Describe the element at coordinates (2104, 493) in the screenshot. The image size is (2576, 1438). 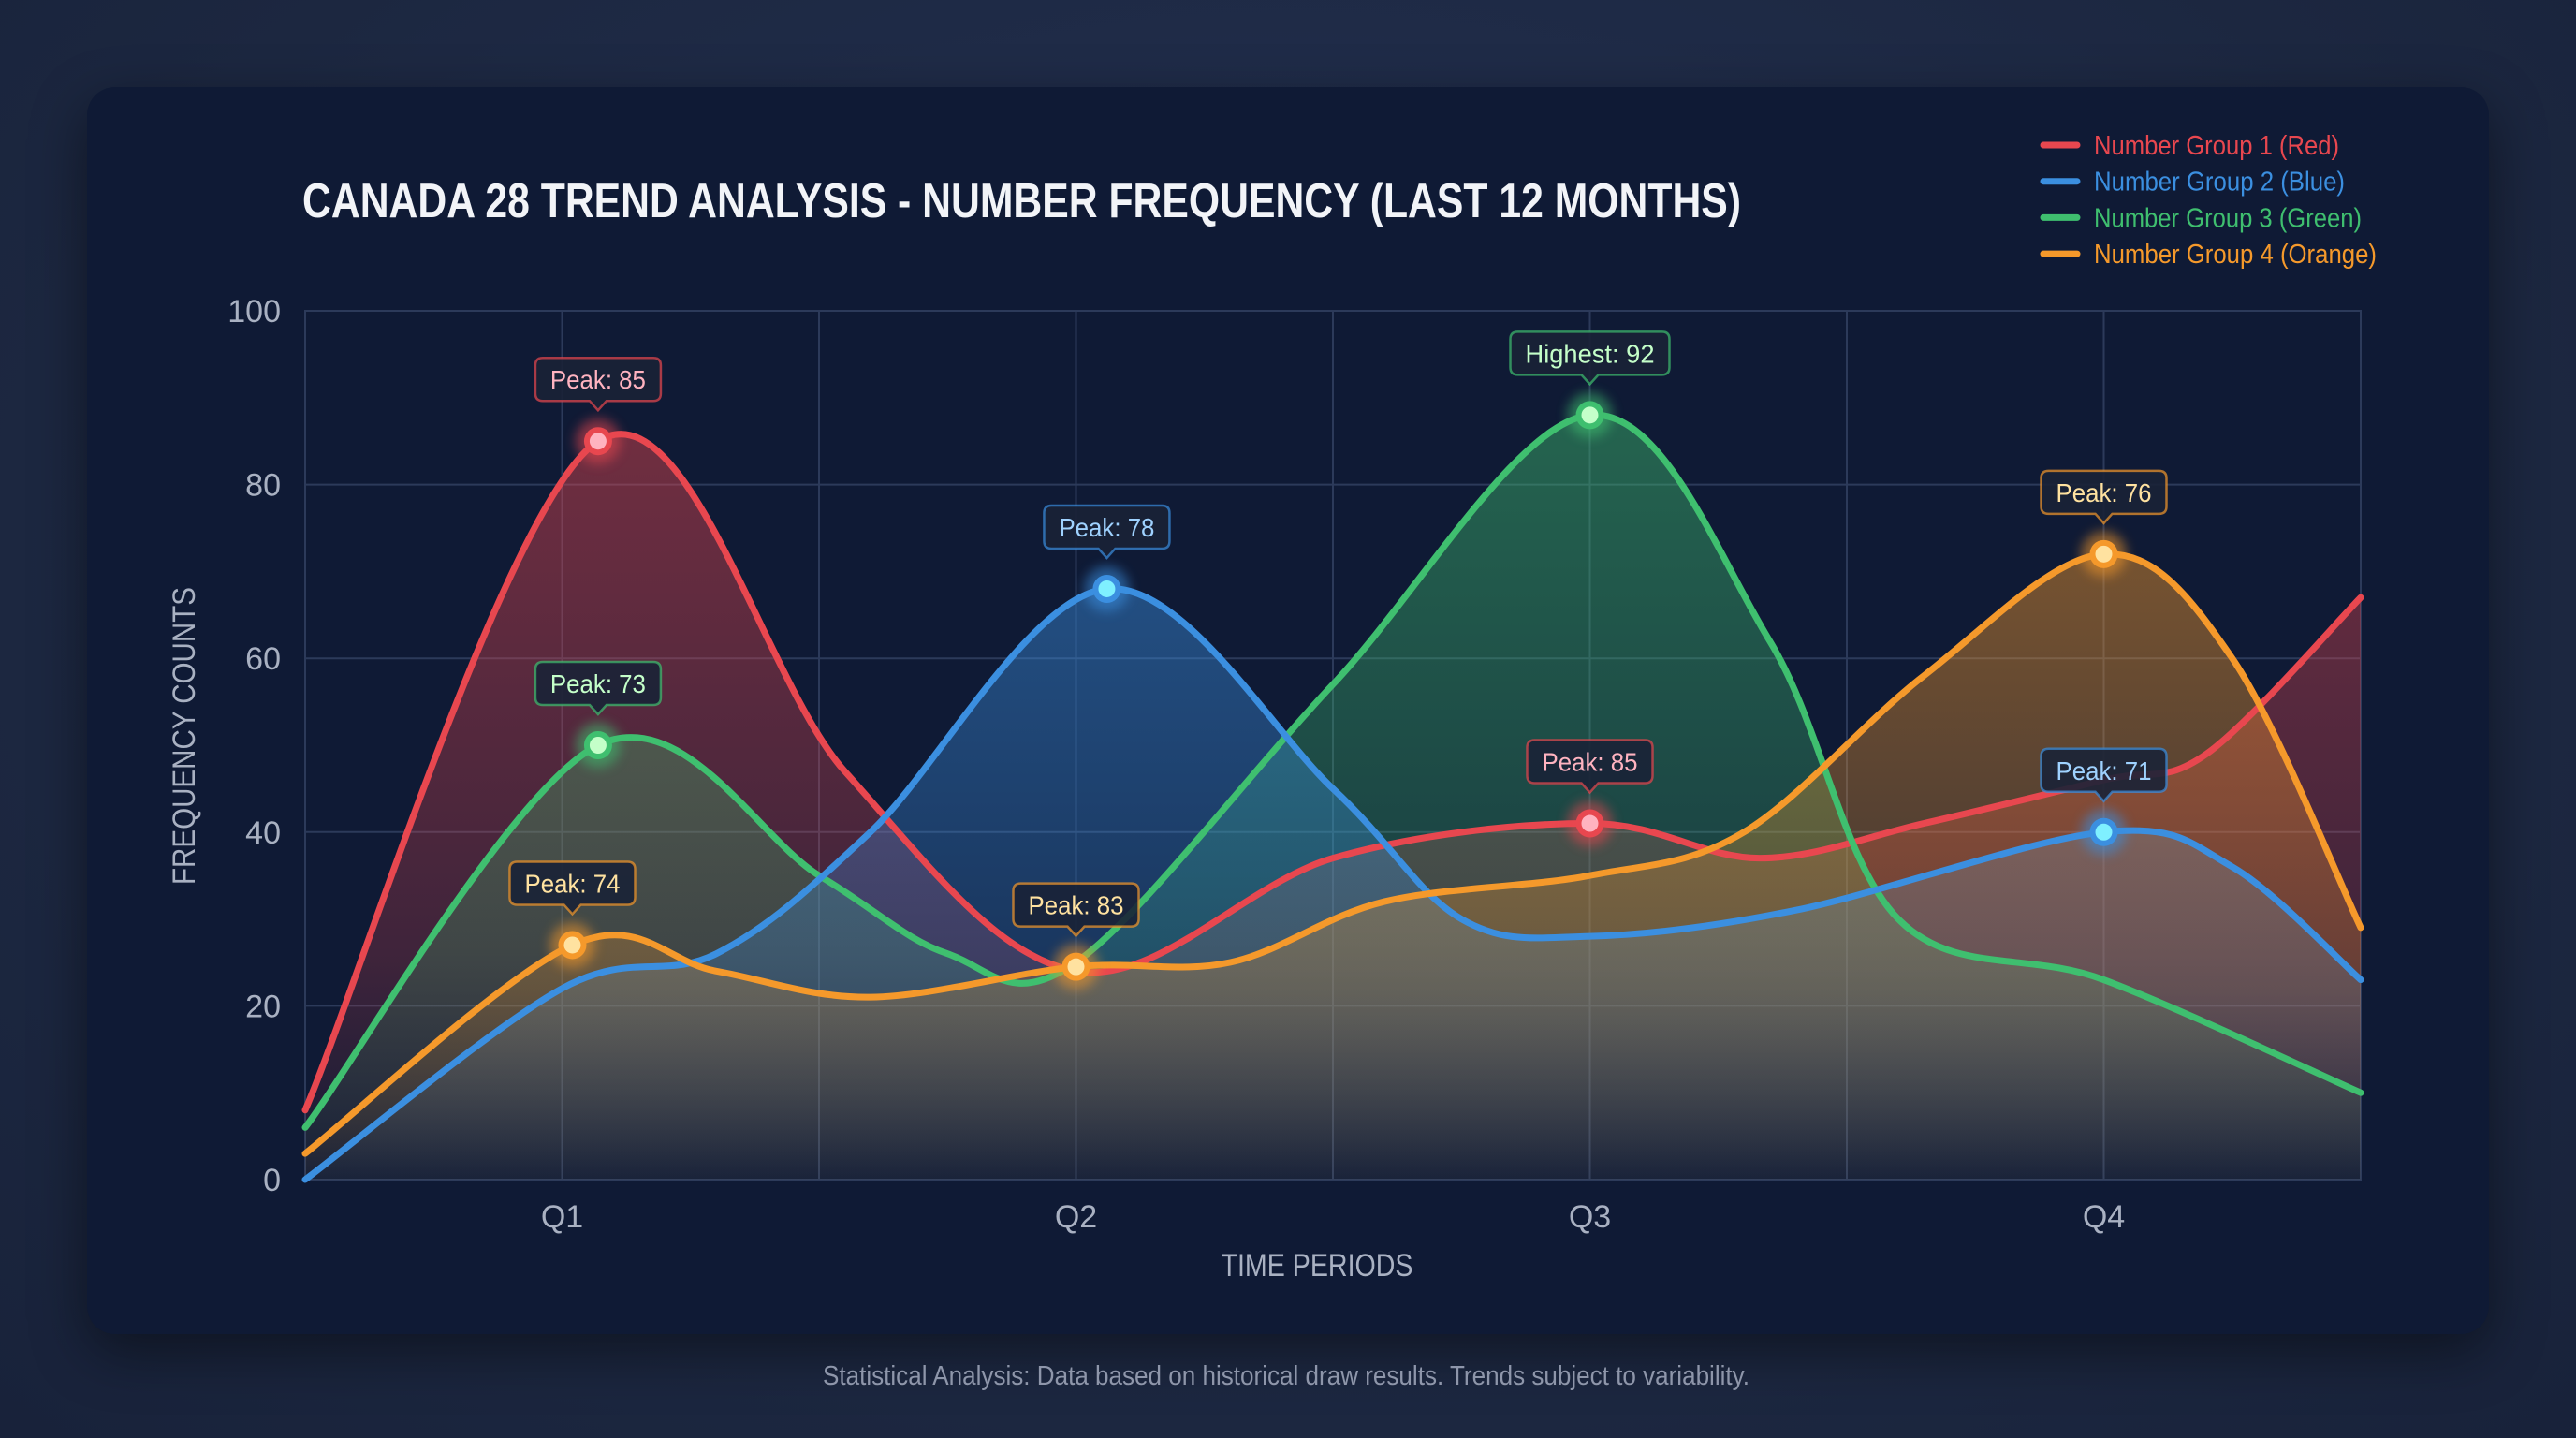
I see `annotation-label: Peak: 76` at that location.